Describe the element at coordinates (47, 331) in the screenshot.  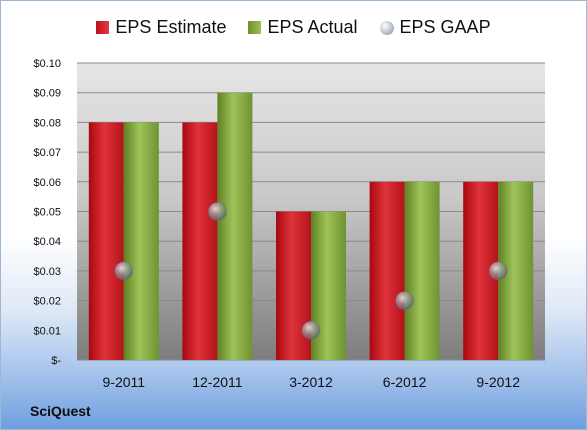
I see `y-tick-label: $0.01` at that location.